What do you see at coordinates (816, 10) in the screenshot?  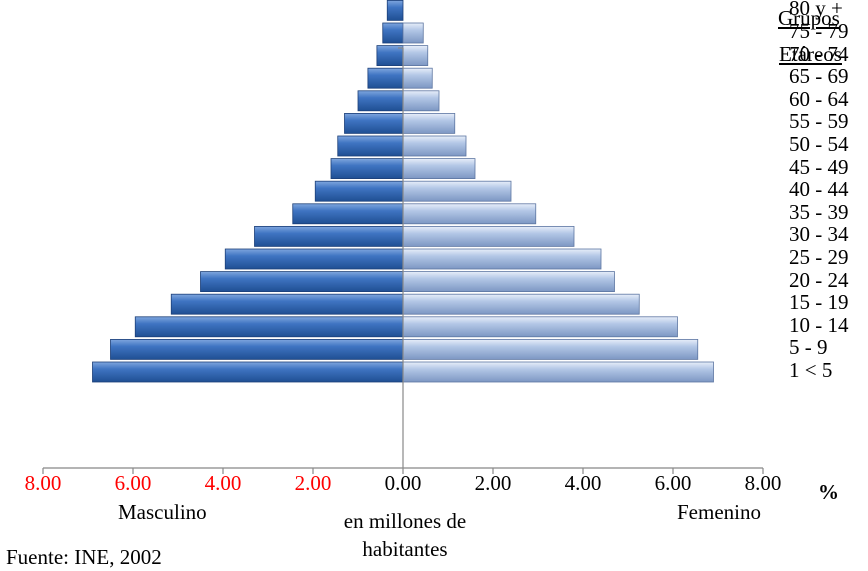 I see `age-group-label: 80 y +` at bounding box center [816, 10].